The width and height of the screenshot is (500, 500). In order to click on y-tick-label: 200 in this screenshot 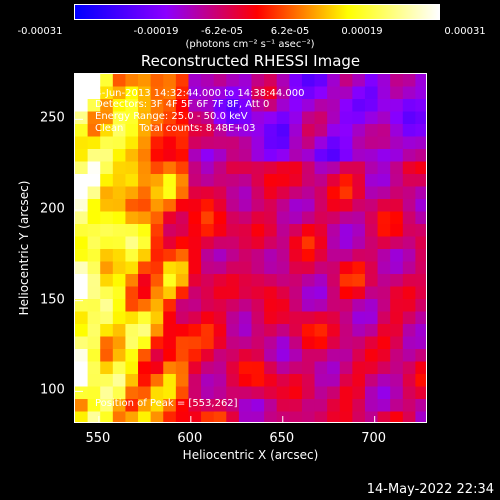, I will do `click(52, 209)`.